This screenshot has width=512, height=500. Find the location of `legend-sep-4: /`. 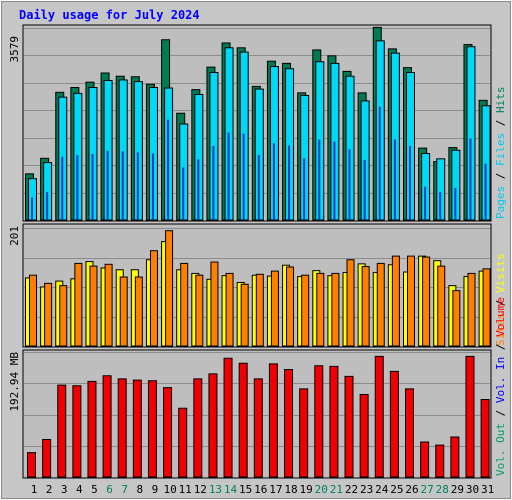

legend-sep-4: / is located at coordinates (500, 413).